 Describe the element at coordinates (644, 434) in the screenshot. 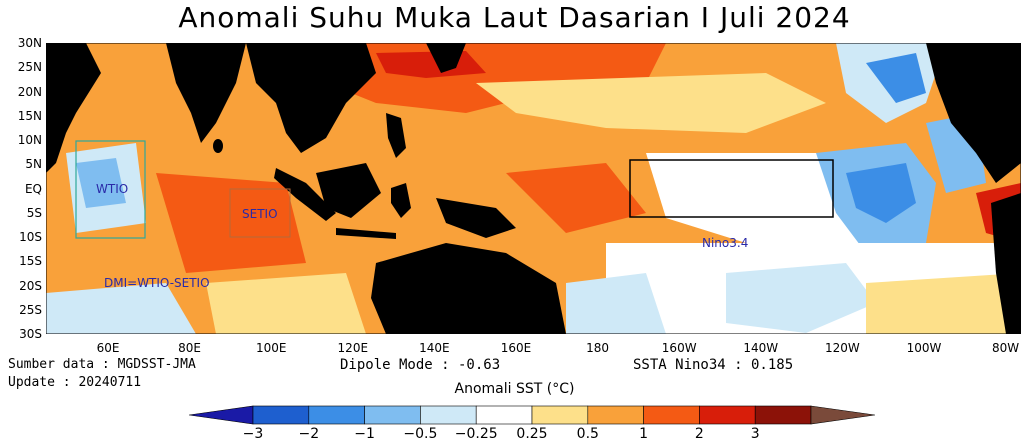

I see `colorbar-tick-label: 1` at that location.